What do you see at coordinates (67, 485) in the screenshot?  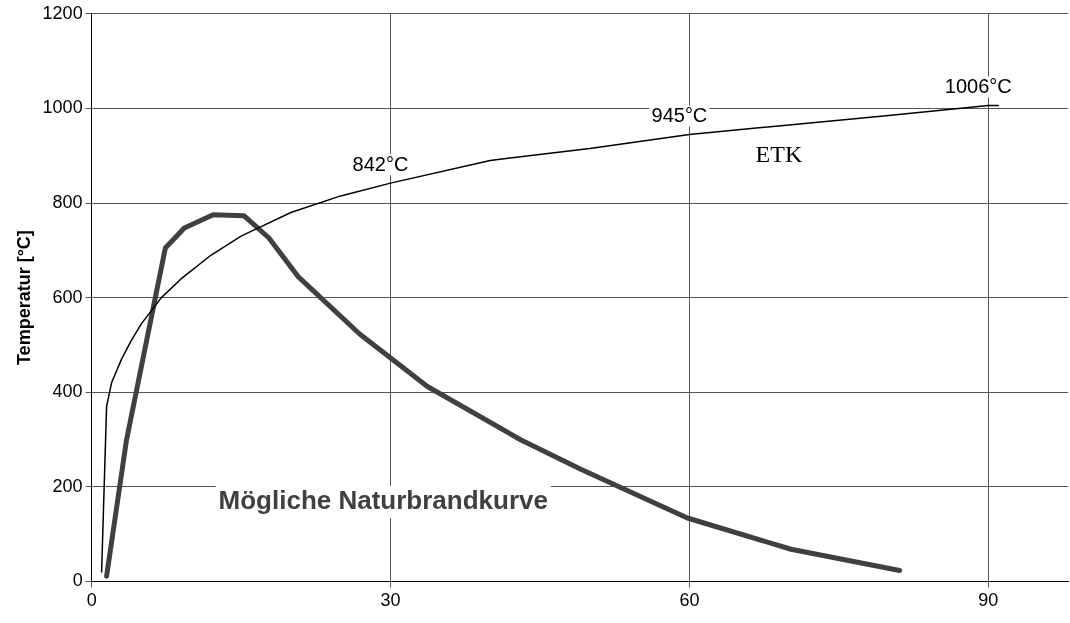 I see `y-tick-label: 200` at bounding box center [67, 485].